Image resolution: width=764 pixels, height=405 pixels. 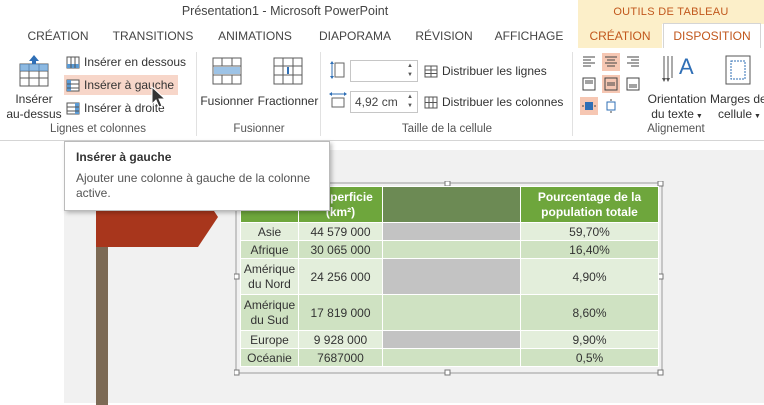 What do you see at coordinates (269, 231) in the screenshot?
I see `table-cell-continent: Asie` at bounding box center [269, 231].